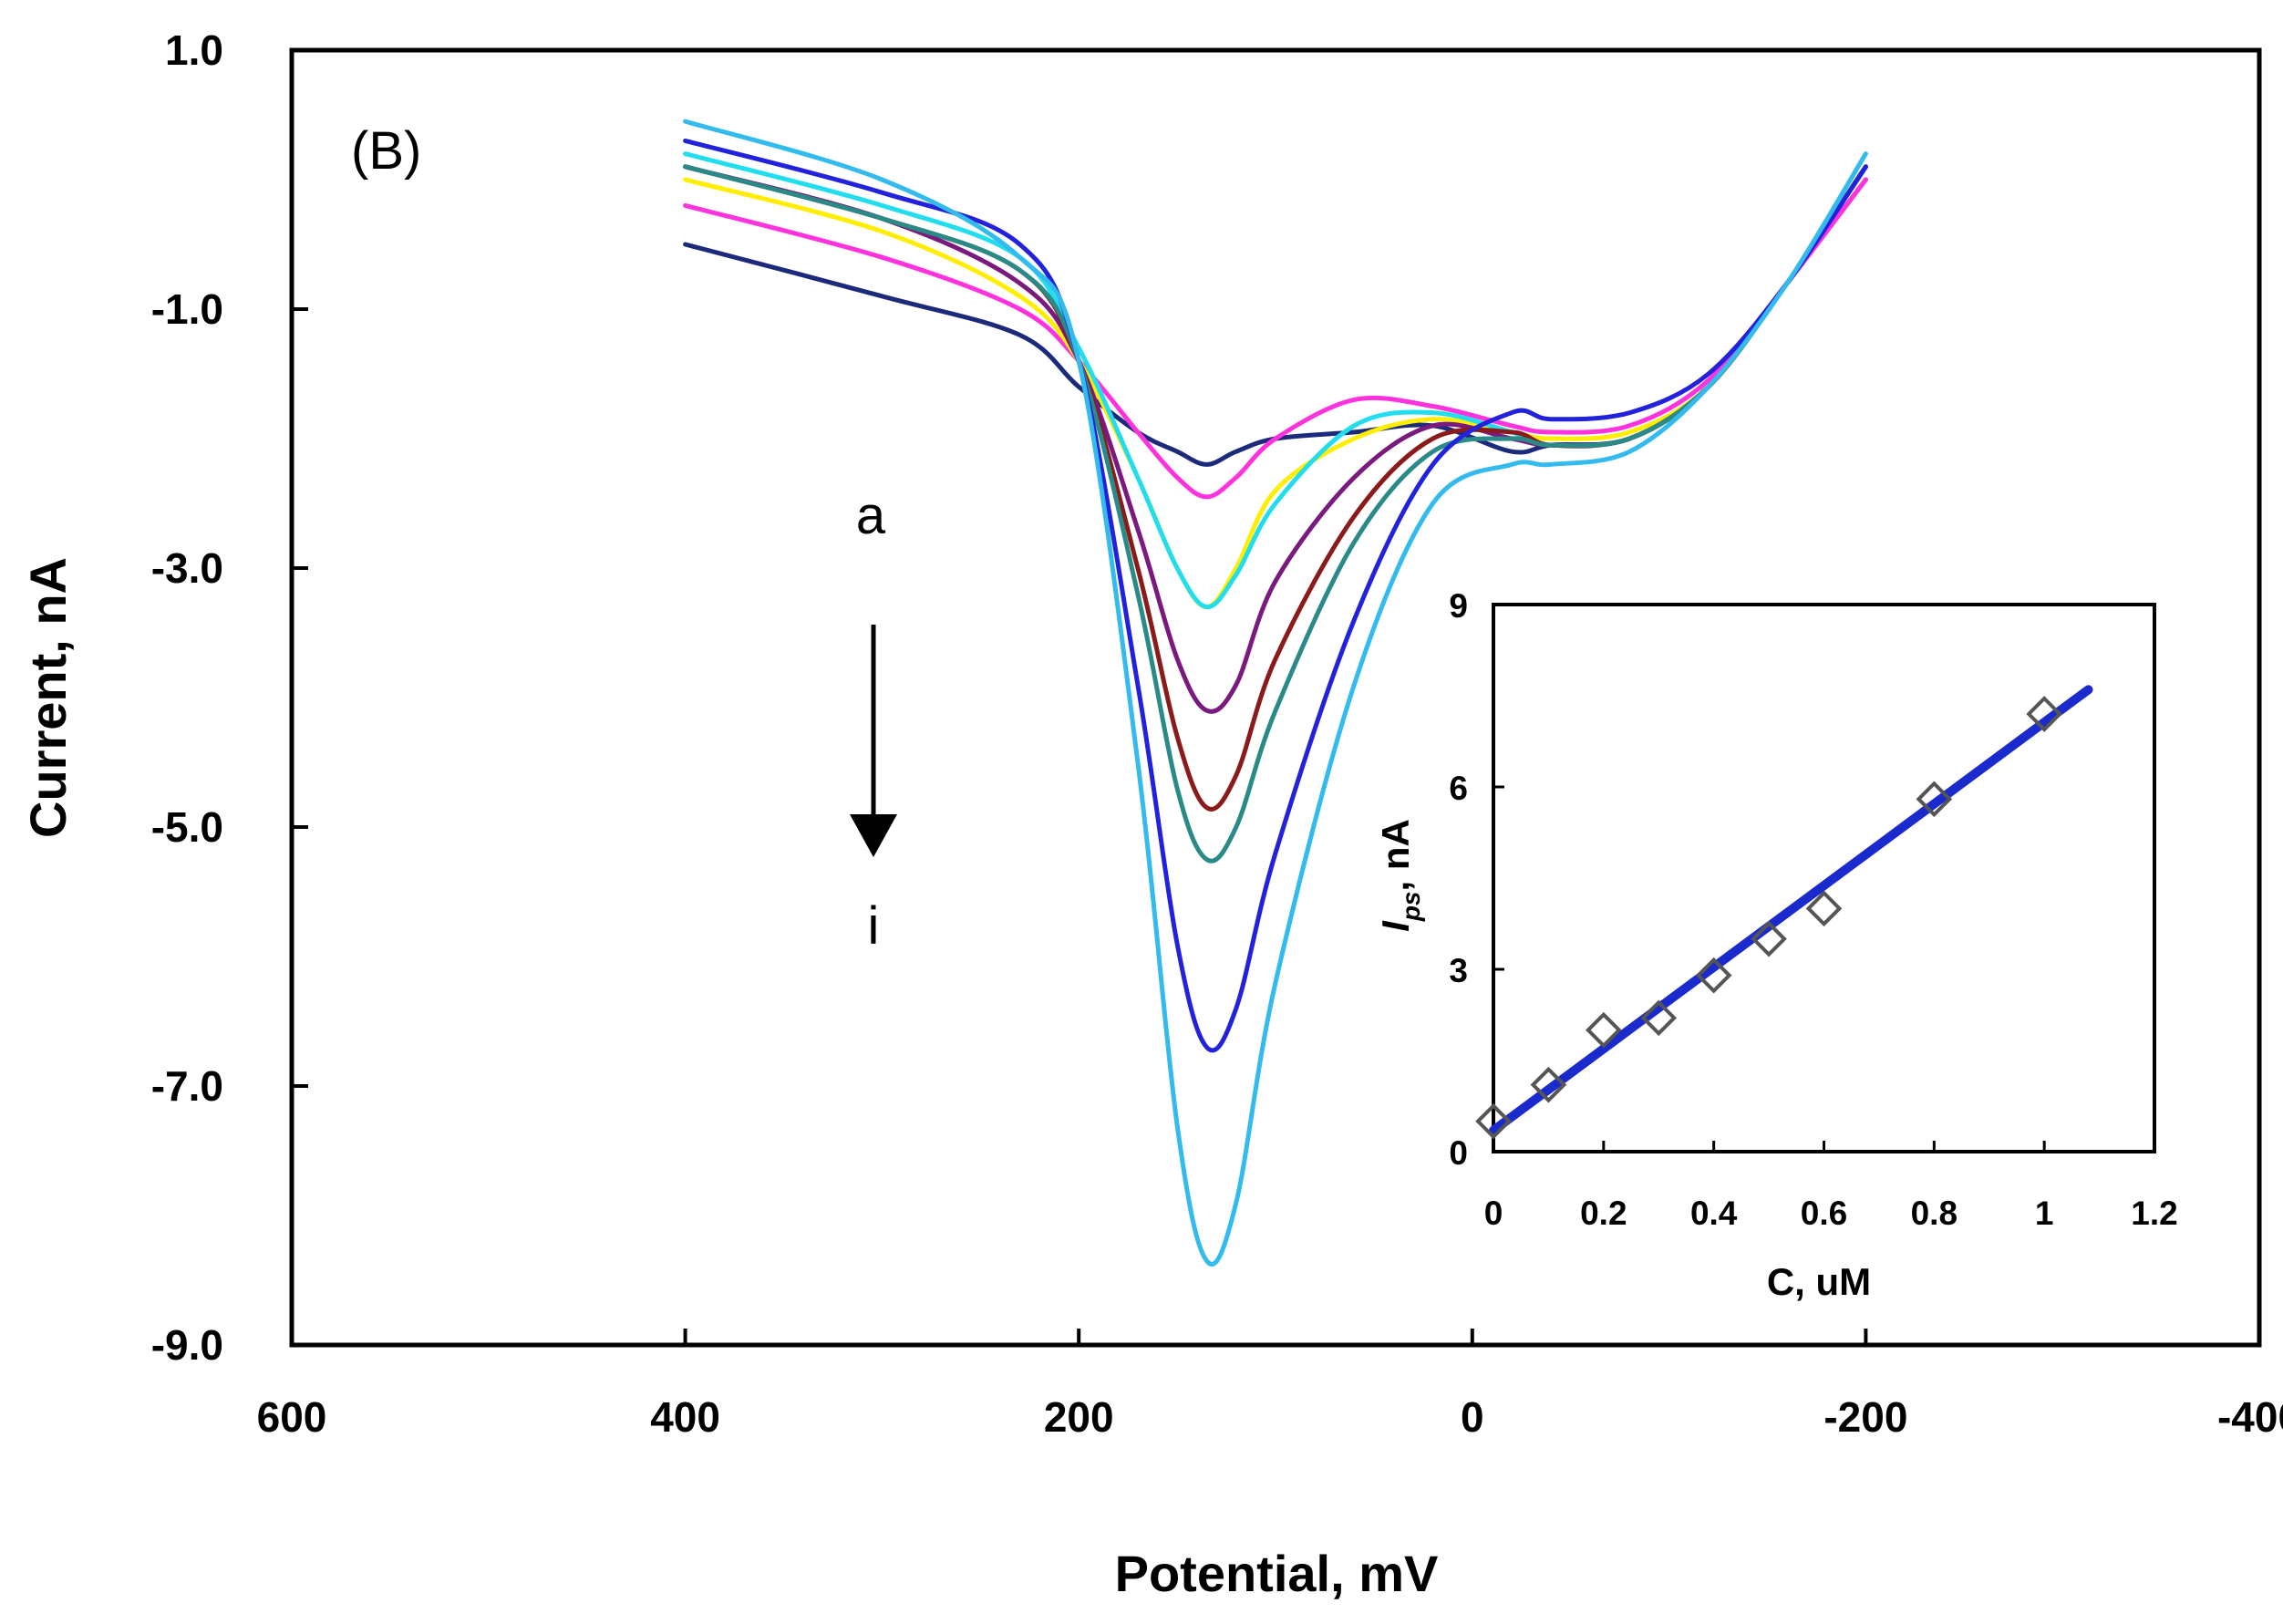 Image resolution: width=2283 pixels, height=1624 pixels. I want to click on y-tick-label-0: 1.0, so click(194, 50).